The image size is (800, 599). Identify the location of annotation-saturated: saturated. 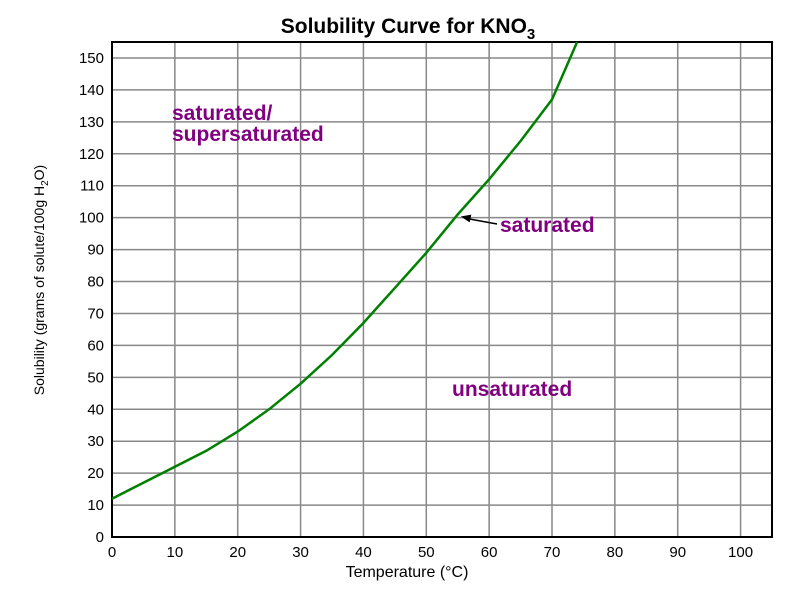
(547, 225).